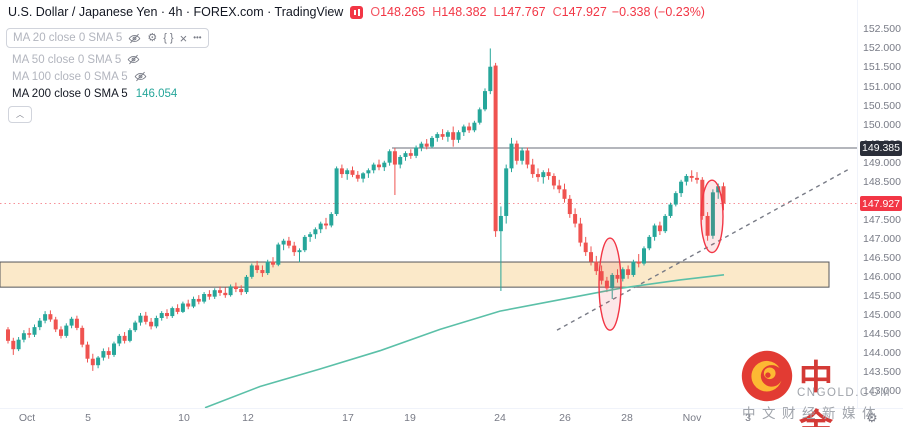  Describe the element at coordinates (882, 276) in the screenshot. I see `price-tick-label: 146.000` at that location.